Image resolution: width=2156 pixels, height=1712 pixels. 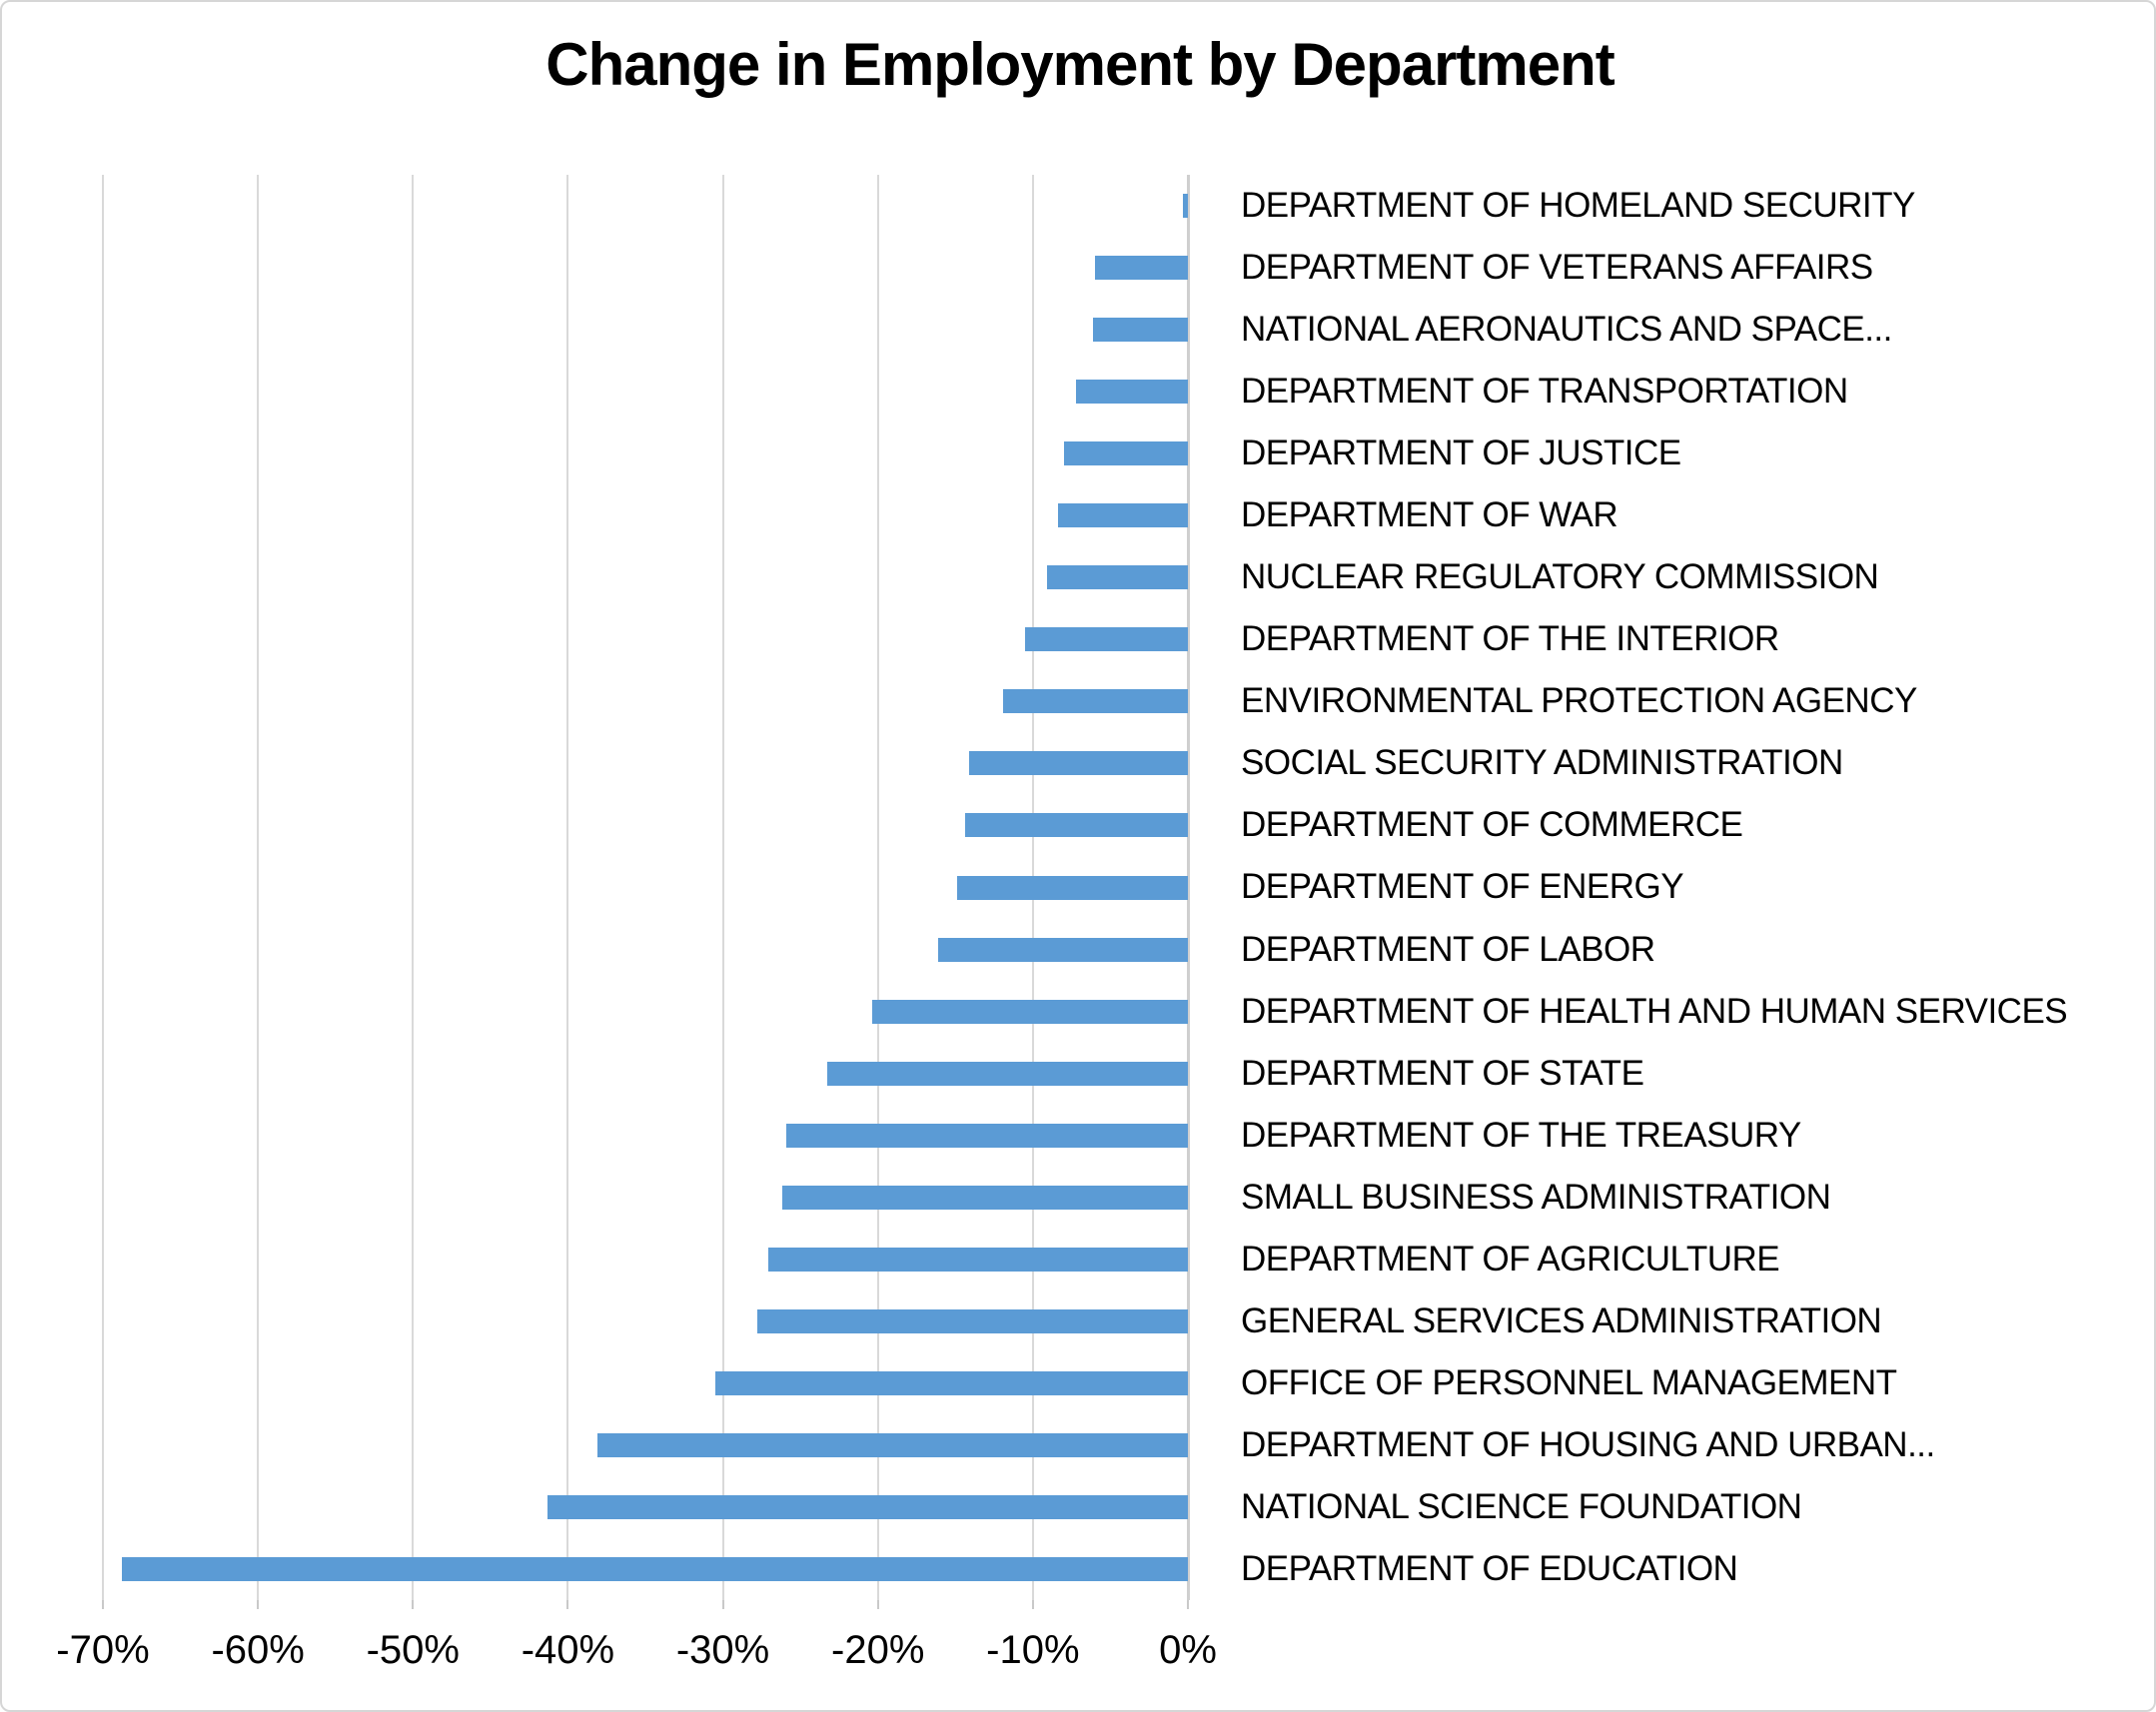 What do you see at coordinates (1521, 1135) in the screenshot?
I see `category-label: DEPARTMENT OF THE TREASURY` at bounding box center [1521, 1135].